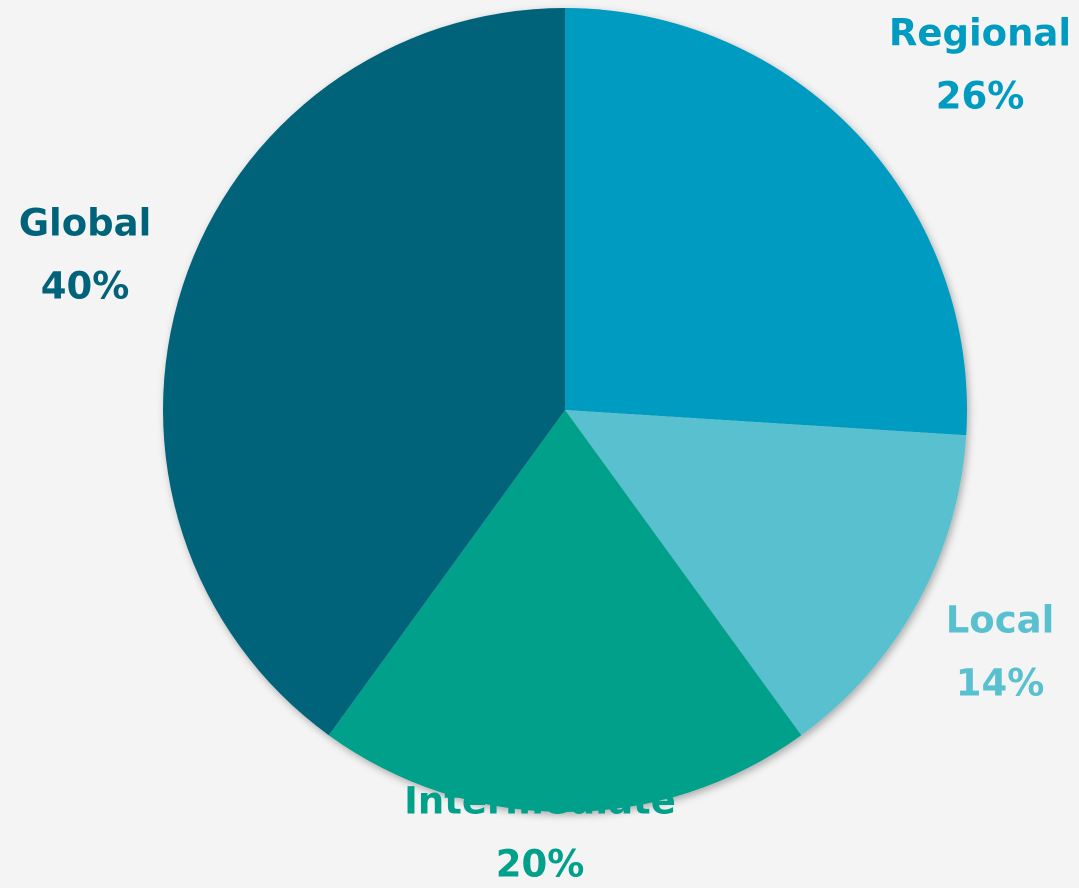  What do you see at coordinates (980, 33) in the screenshot?
I see `slice-label: Regional` at bounding box center [980, 33].